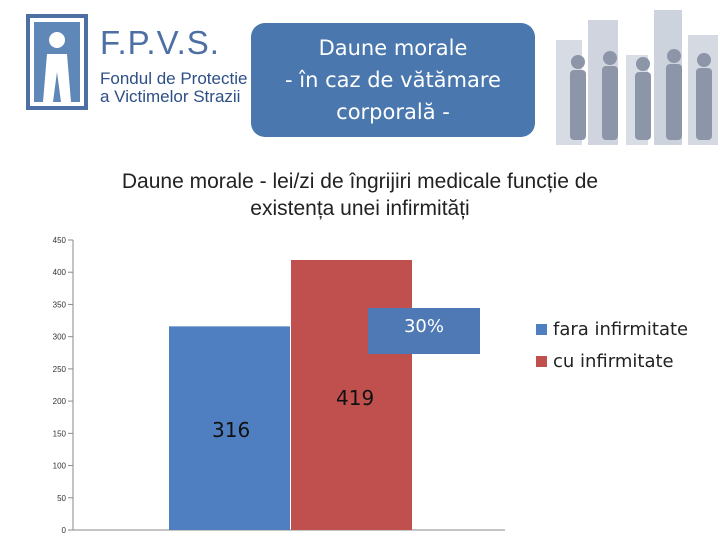 Image resolution: width=720 pixels, height=540 pixels. What do you see at coordinates (393, 112) in the screenshot?
I see `header-line-3: corporală -` at bounding box center [393, 112].